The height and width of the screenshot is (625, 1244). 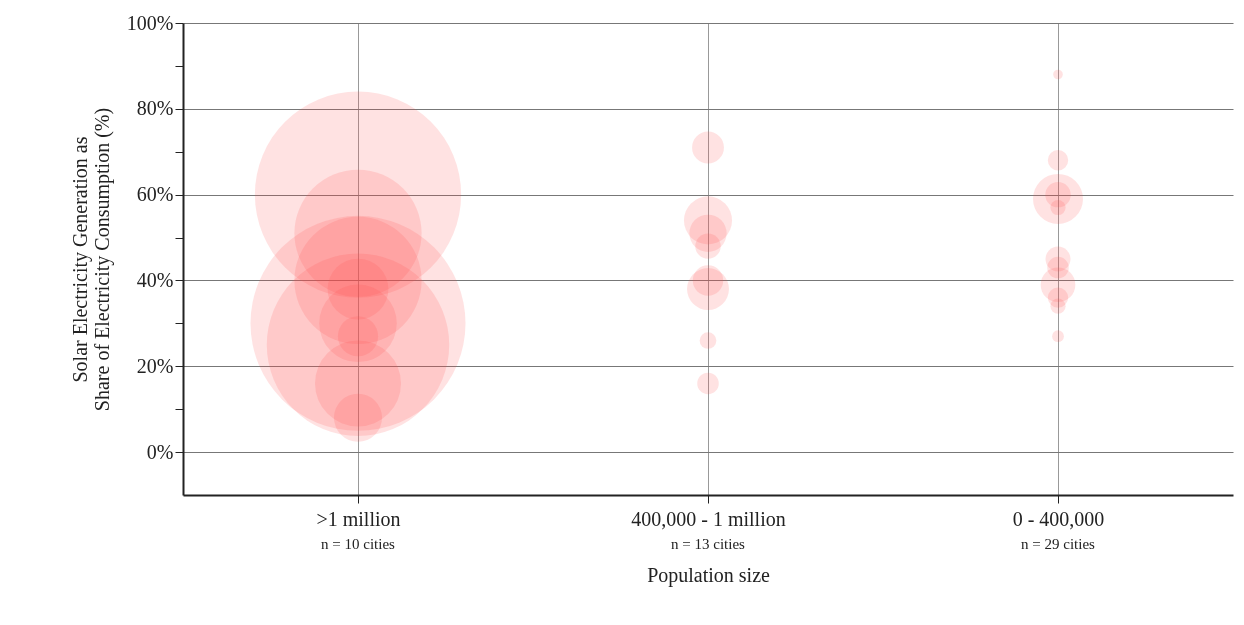 What do you see at coordinates (155, 108) in the screenshot?
I see `y-tick-label: 80%` at bounding box center [155, 108].